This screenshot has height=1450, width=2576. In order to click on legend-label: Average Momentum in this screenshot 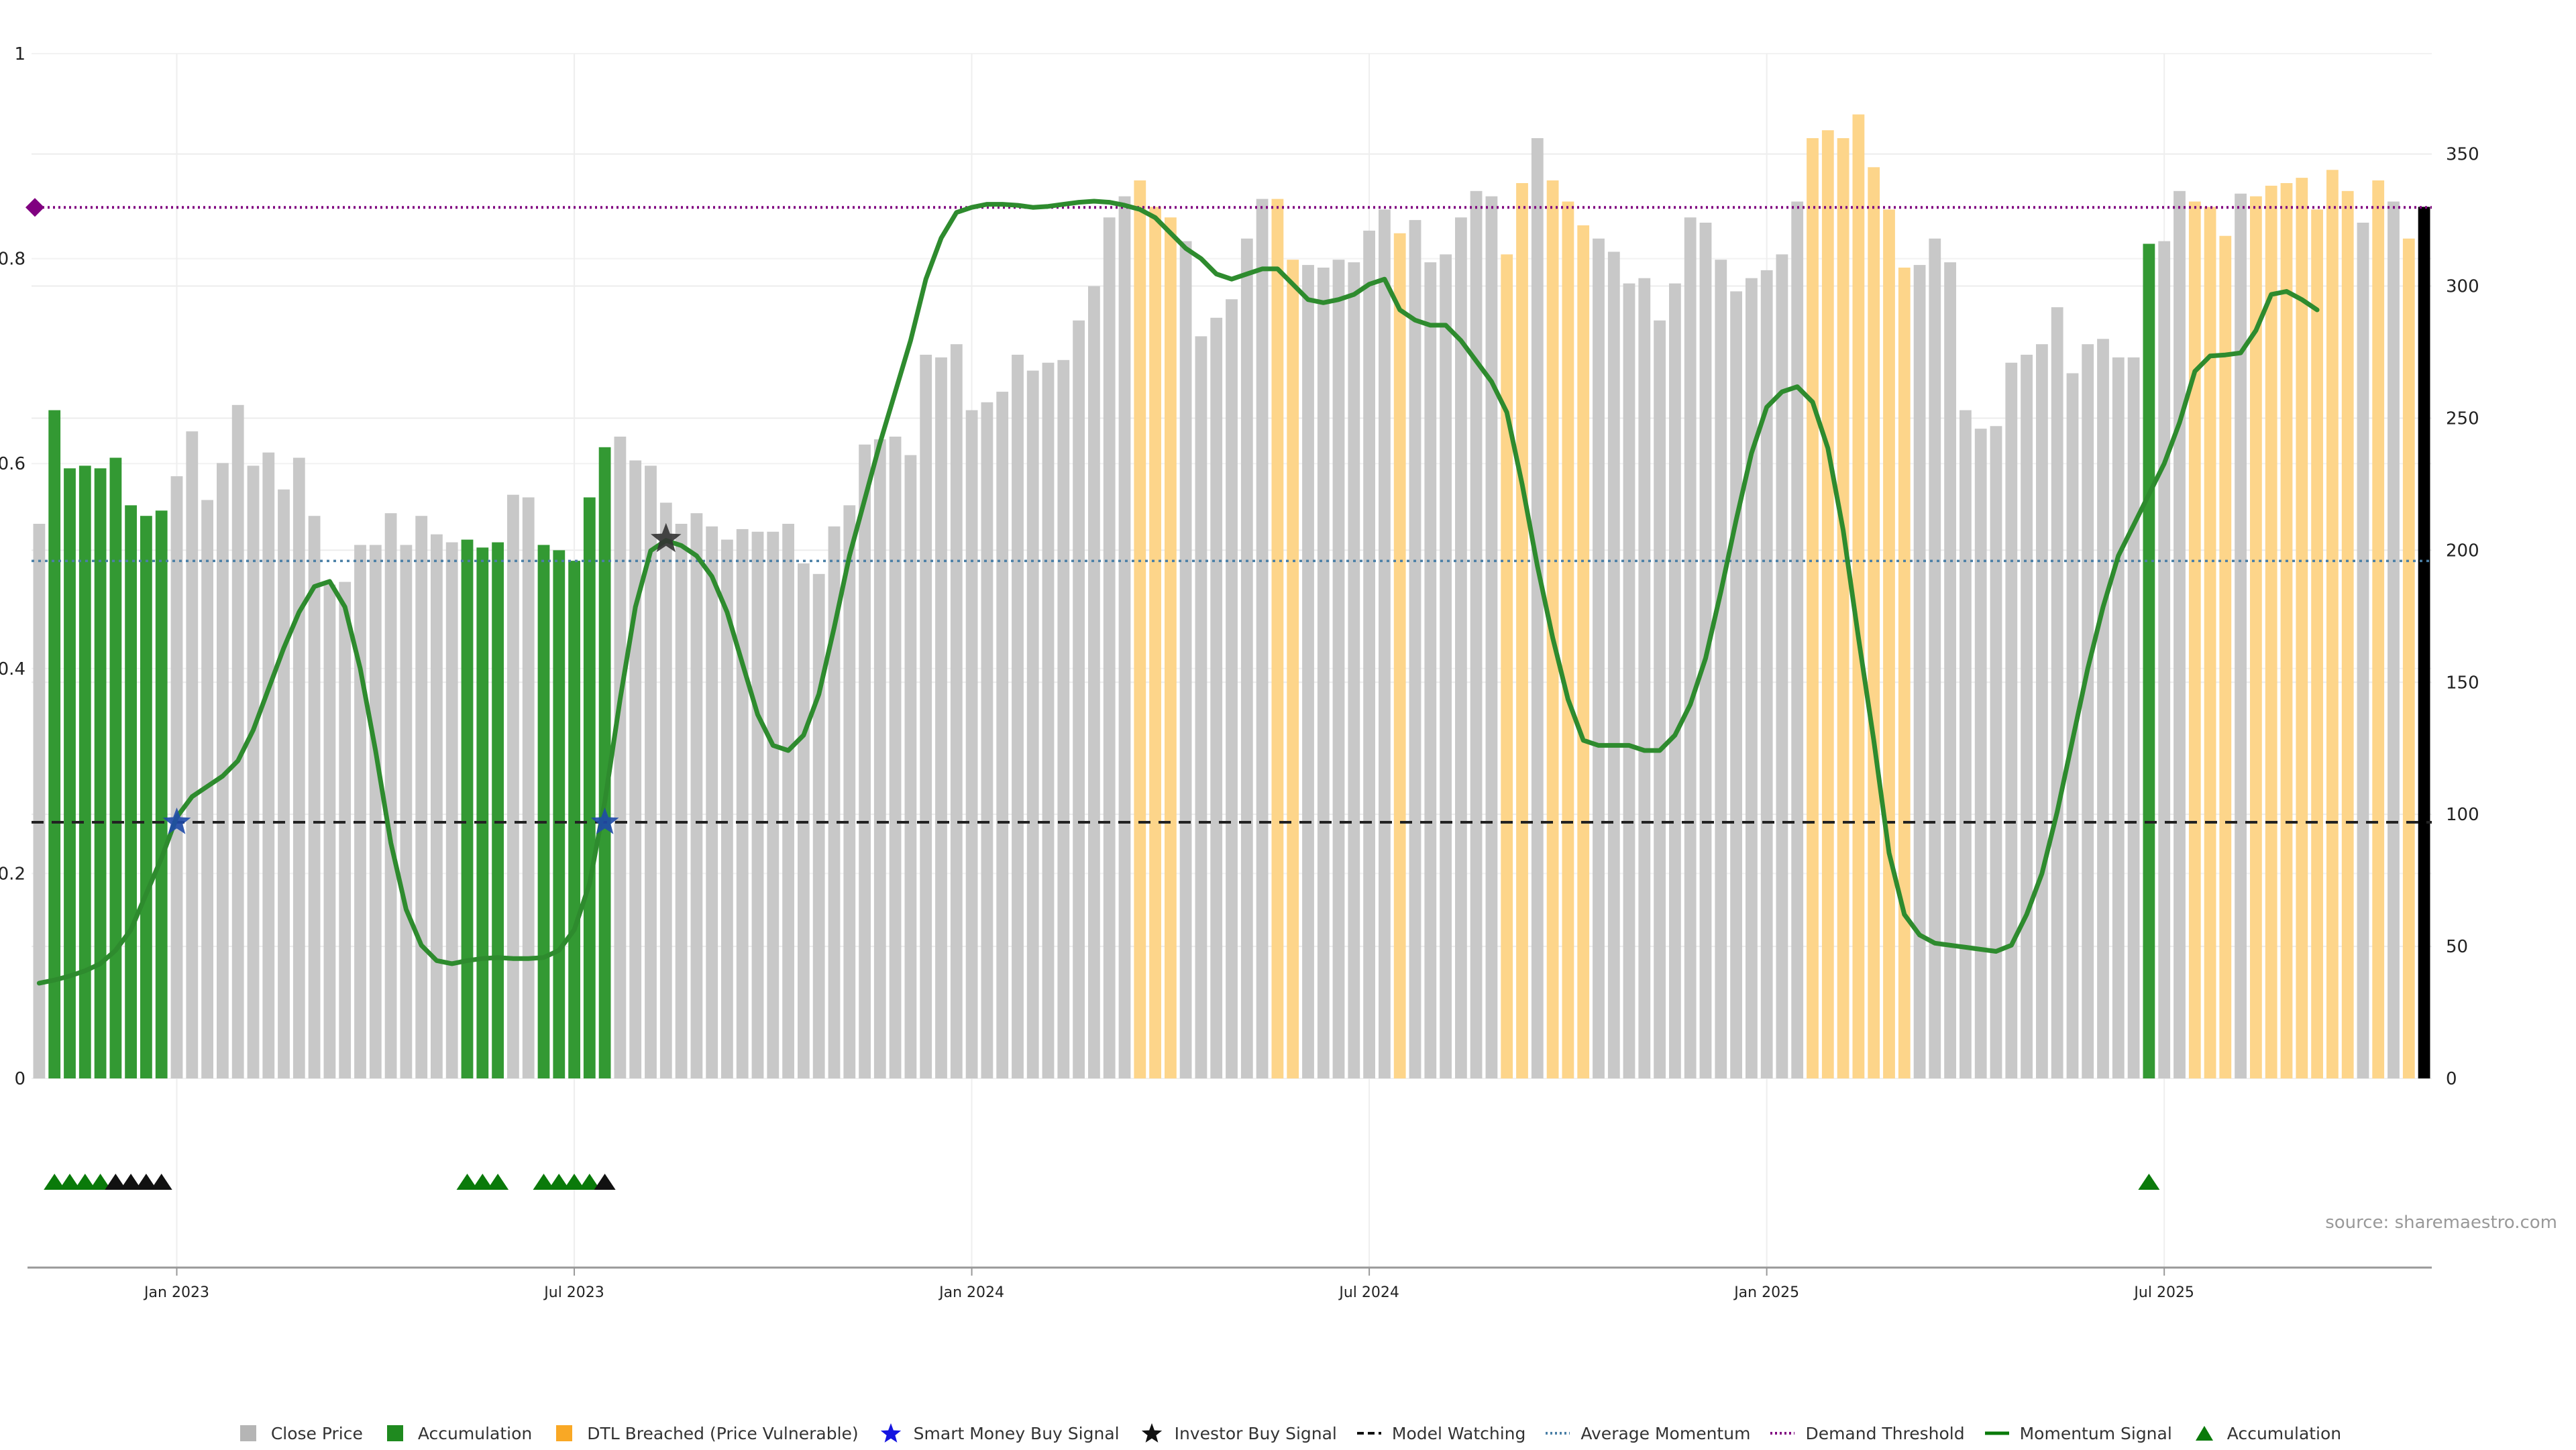, I will do `click(1665, 1433)`.